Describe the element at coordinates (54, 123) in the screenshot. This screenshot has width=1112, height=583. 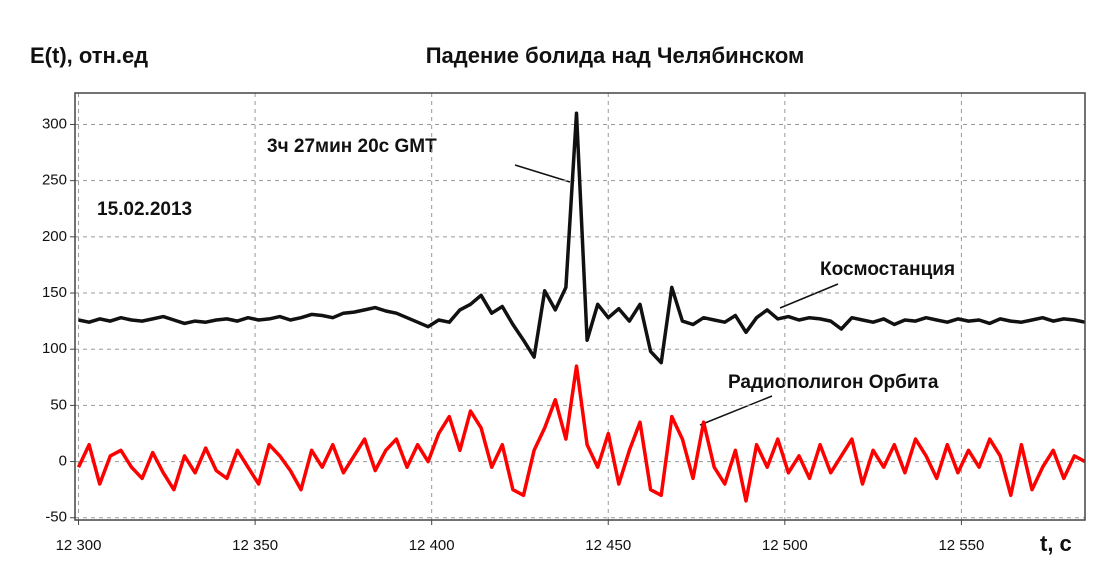
I see `y-tick-label: 300` at that location.